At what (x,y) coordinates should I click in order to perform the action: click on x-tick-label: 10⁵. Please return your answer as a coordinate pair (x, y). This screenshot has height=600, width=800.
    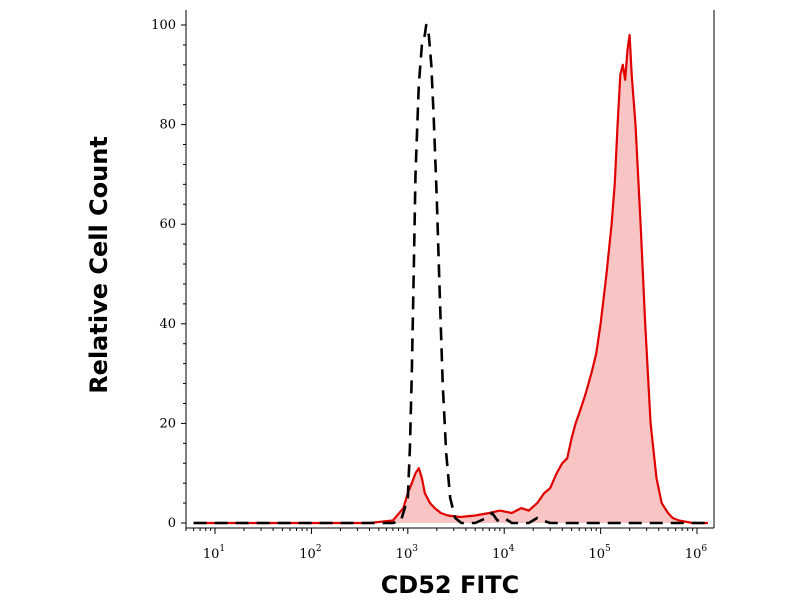
    Looking at the image, I should click on (599, 553).